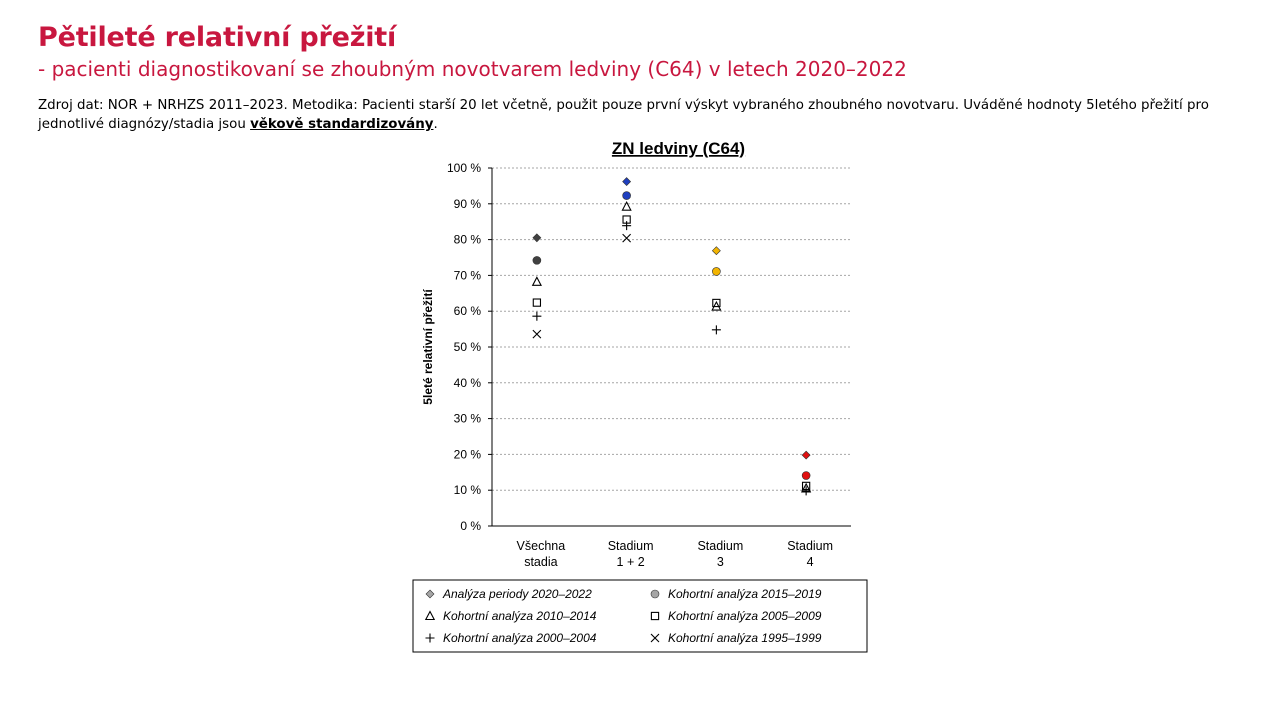  What do you see at coordinates (810, 562) in the screenshot?
I see `x-tick-label: 4` at bounding box center [810, 562].